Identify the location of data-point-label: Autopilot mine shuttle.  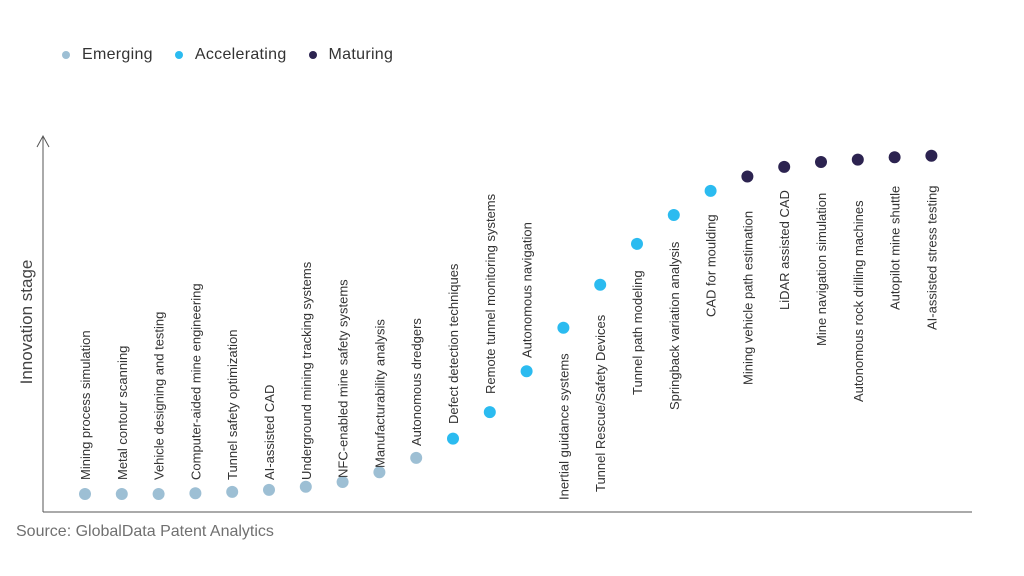
(895, 248).